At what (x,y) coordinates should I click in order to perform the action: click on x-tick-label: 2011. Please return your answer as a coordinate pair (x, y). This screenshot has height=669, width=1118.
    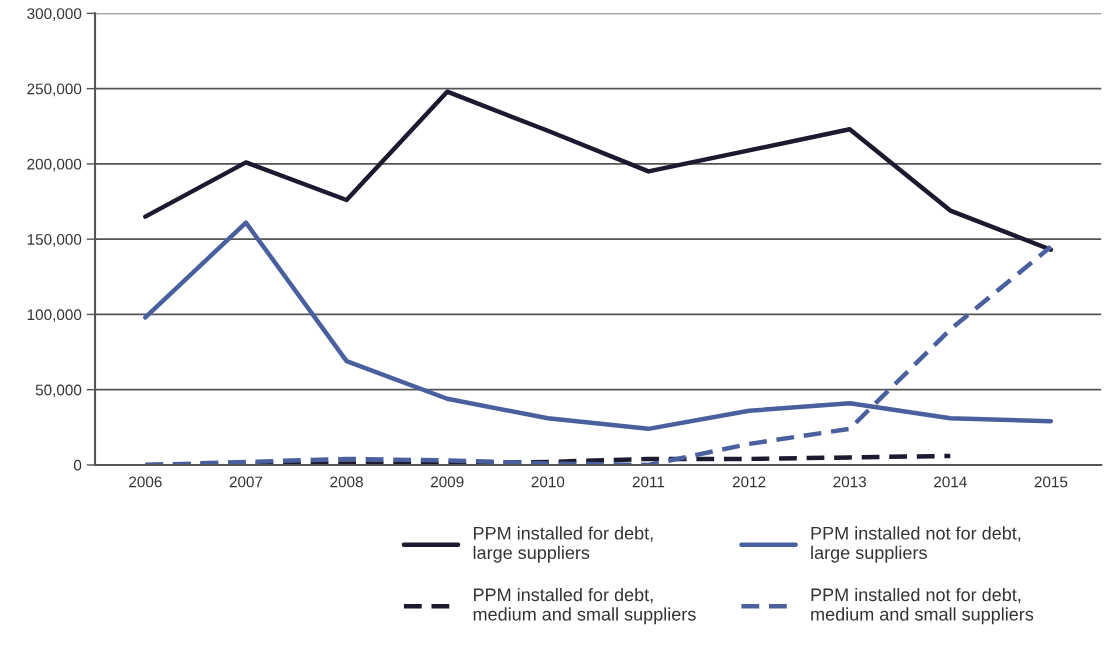
    Looking at the image, I should click on (648, 482).